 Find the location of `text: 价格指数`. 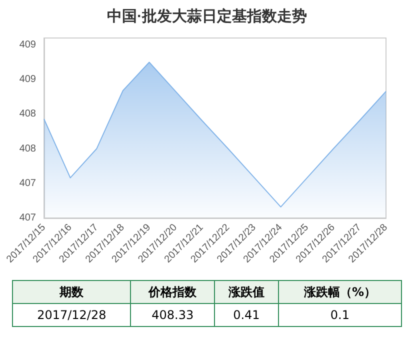

text: 价格指数 is located at coordinates (172, 292).